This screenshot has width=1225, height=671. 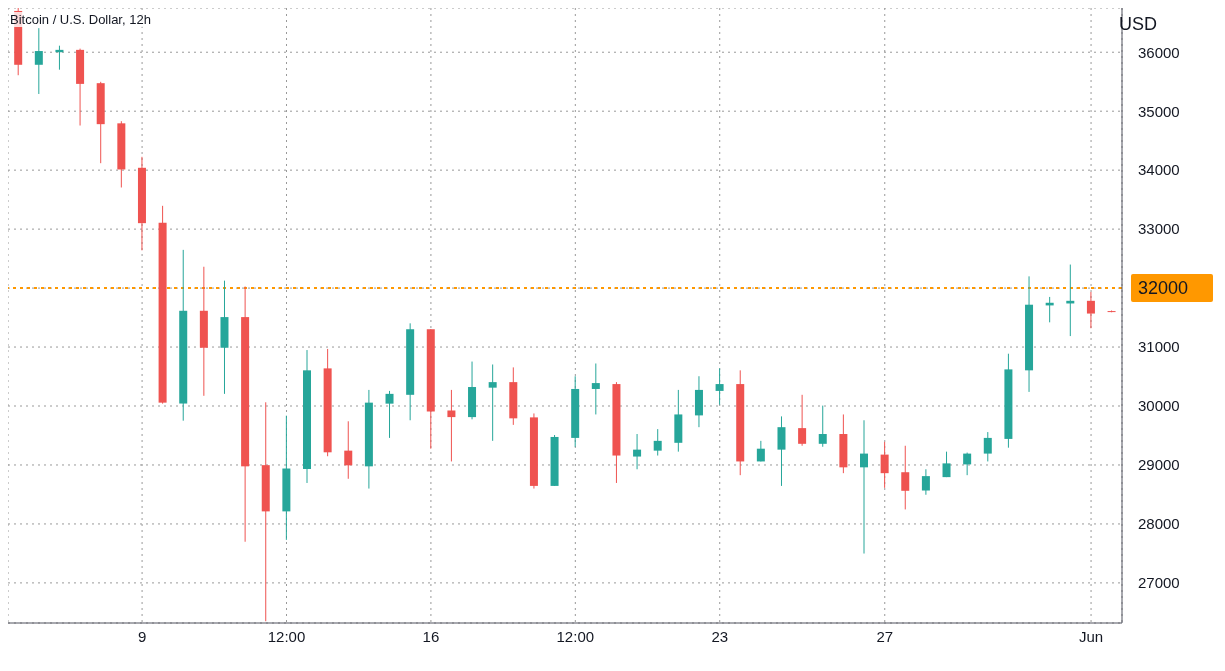 I want to click on y-tick-label: 36000, so click(x=1159, y=52).